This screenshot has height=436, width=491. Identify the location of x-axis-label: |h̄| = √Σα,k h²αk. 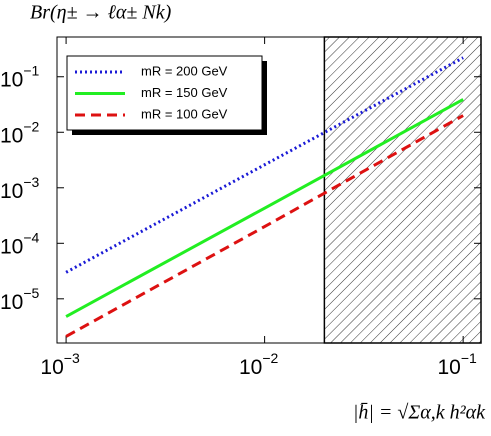
(419, 413).